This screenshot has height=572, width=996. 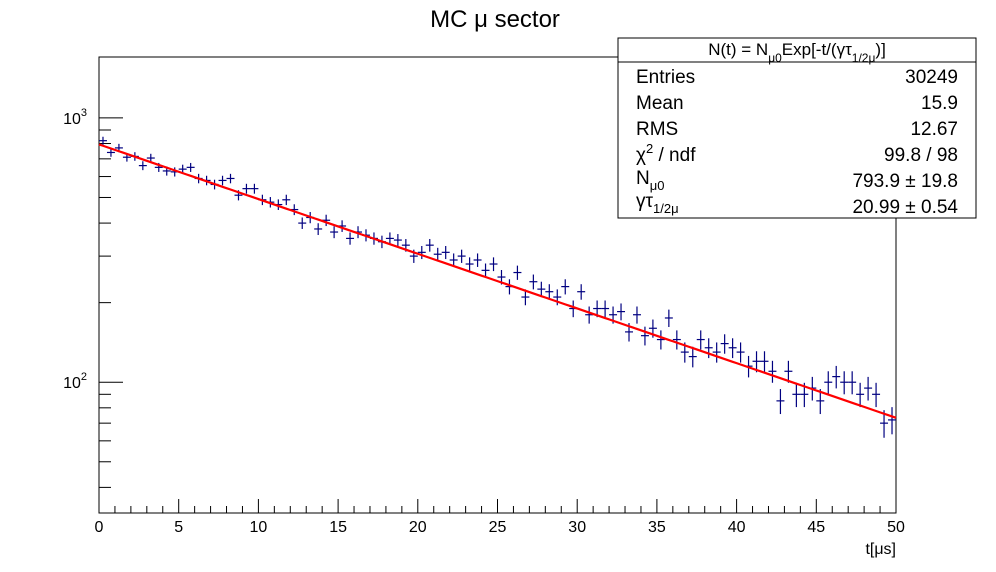 I want to click on stats-box-frame, so click(x=797, y=128).